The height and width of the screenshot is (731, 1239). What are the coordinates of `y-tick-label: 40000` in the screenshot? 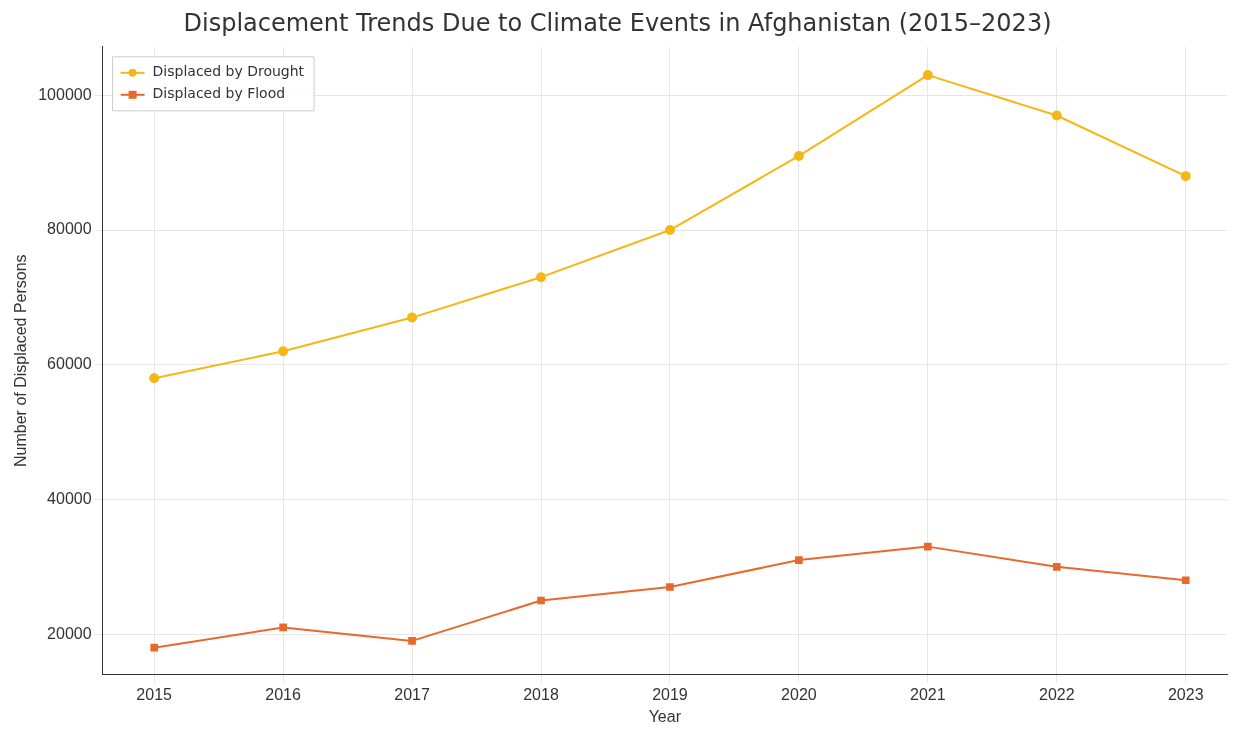 It's located at (69, 498).